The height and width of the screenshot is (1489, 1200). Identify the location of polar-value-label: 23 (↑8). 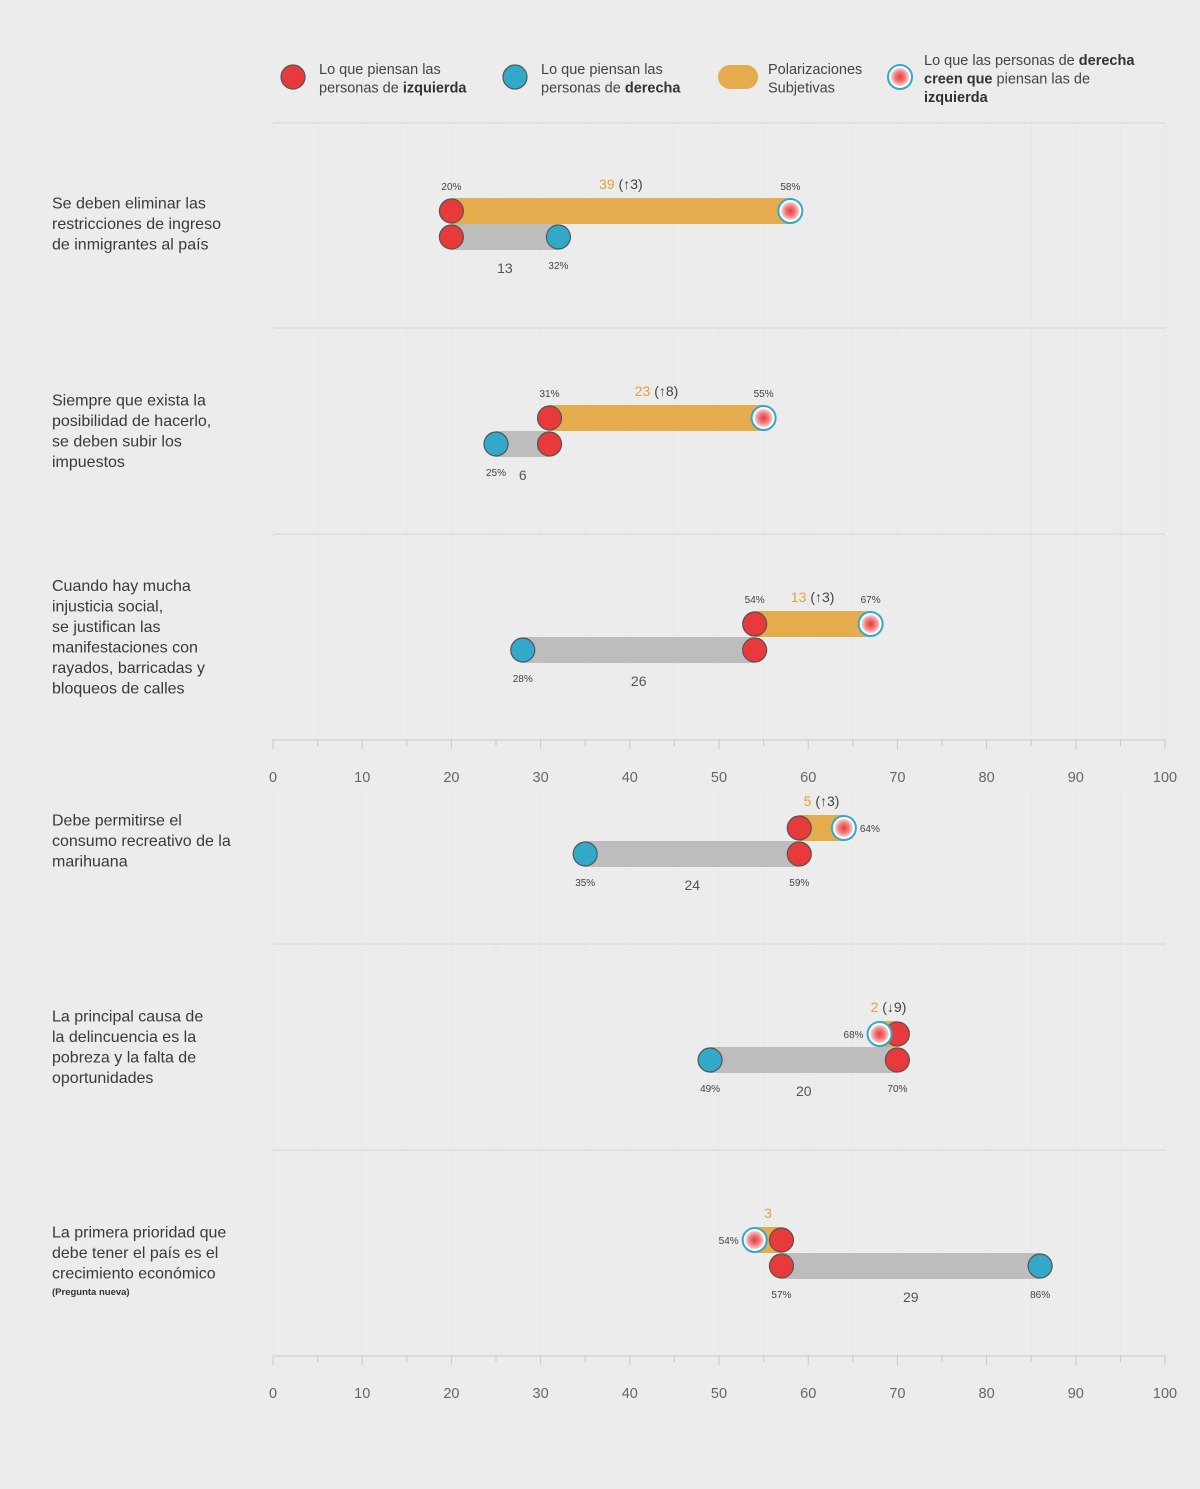
(657, 391).